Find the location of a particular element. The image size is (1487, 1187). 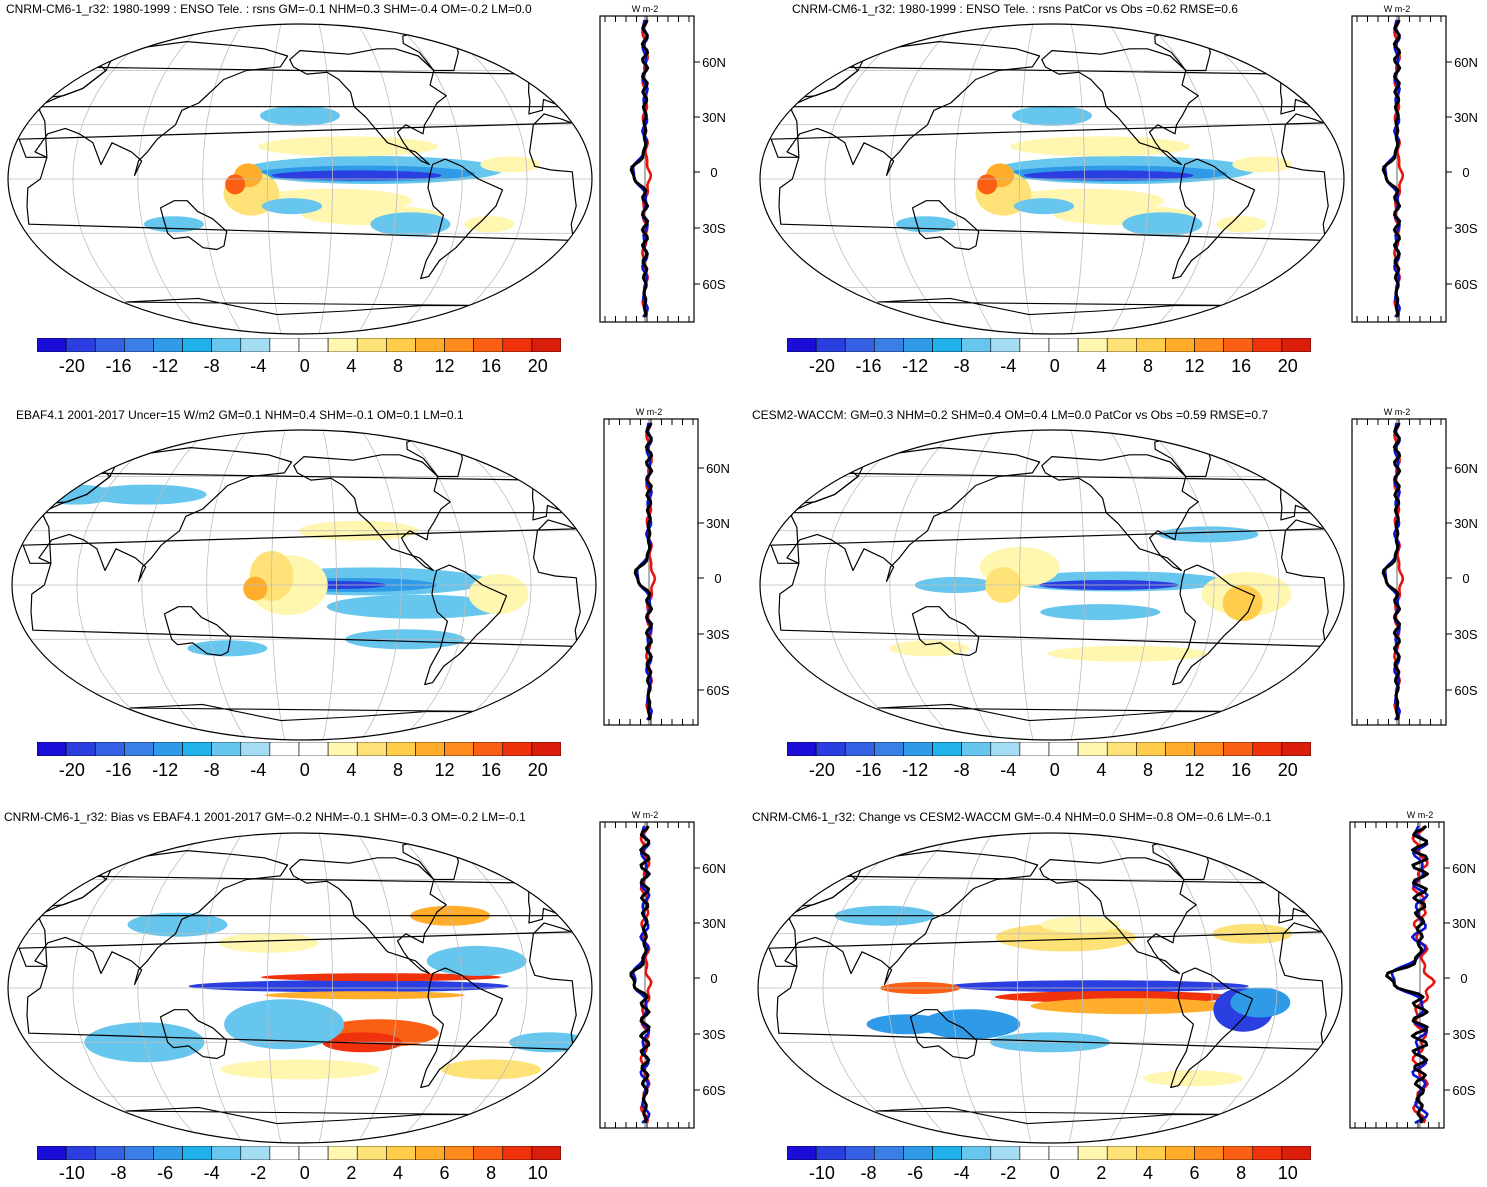

colorbar-label: -10 is located at coordinates (821, 1173).